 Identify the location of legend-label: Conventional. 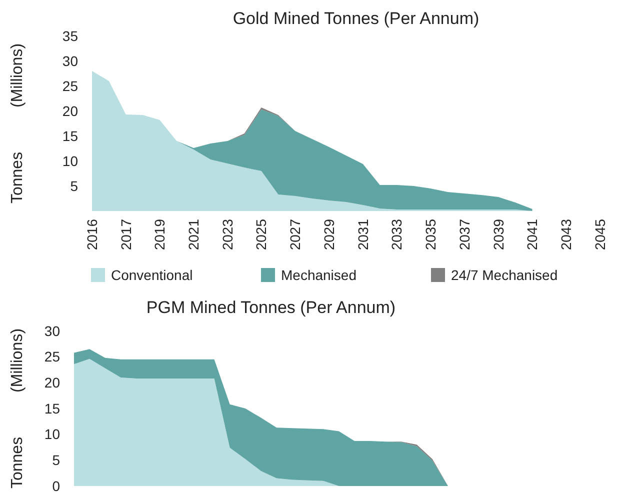
(152, 275).